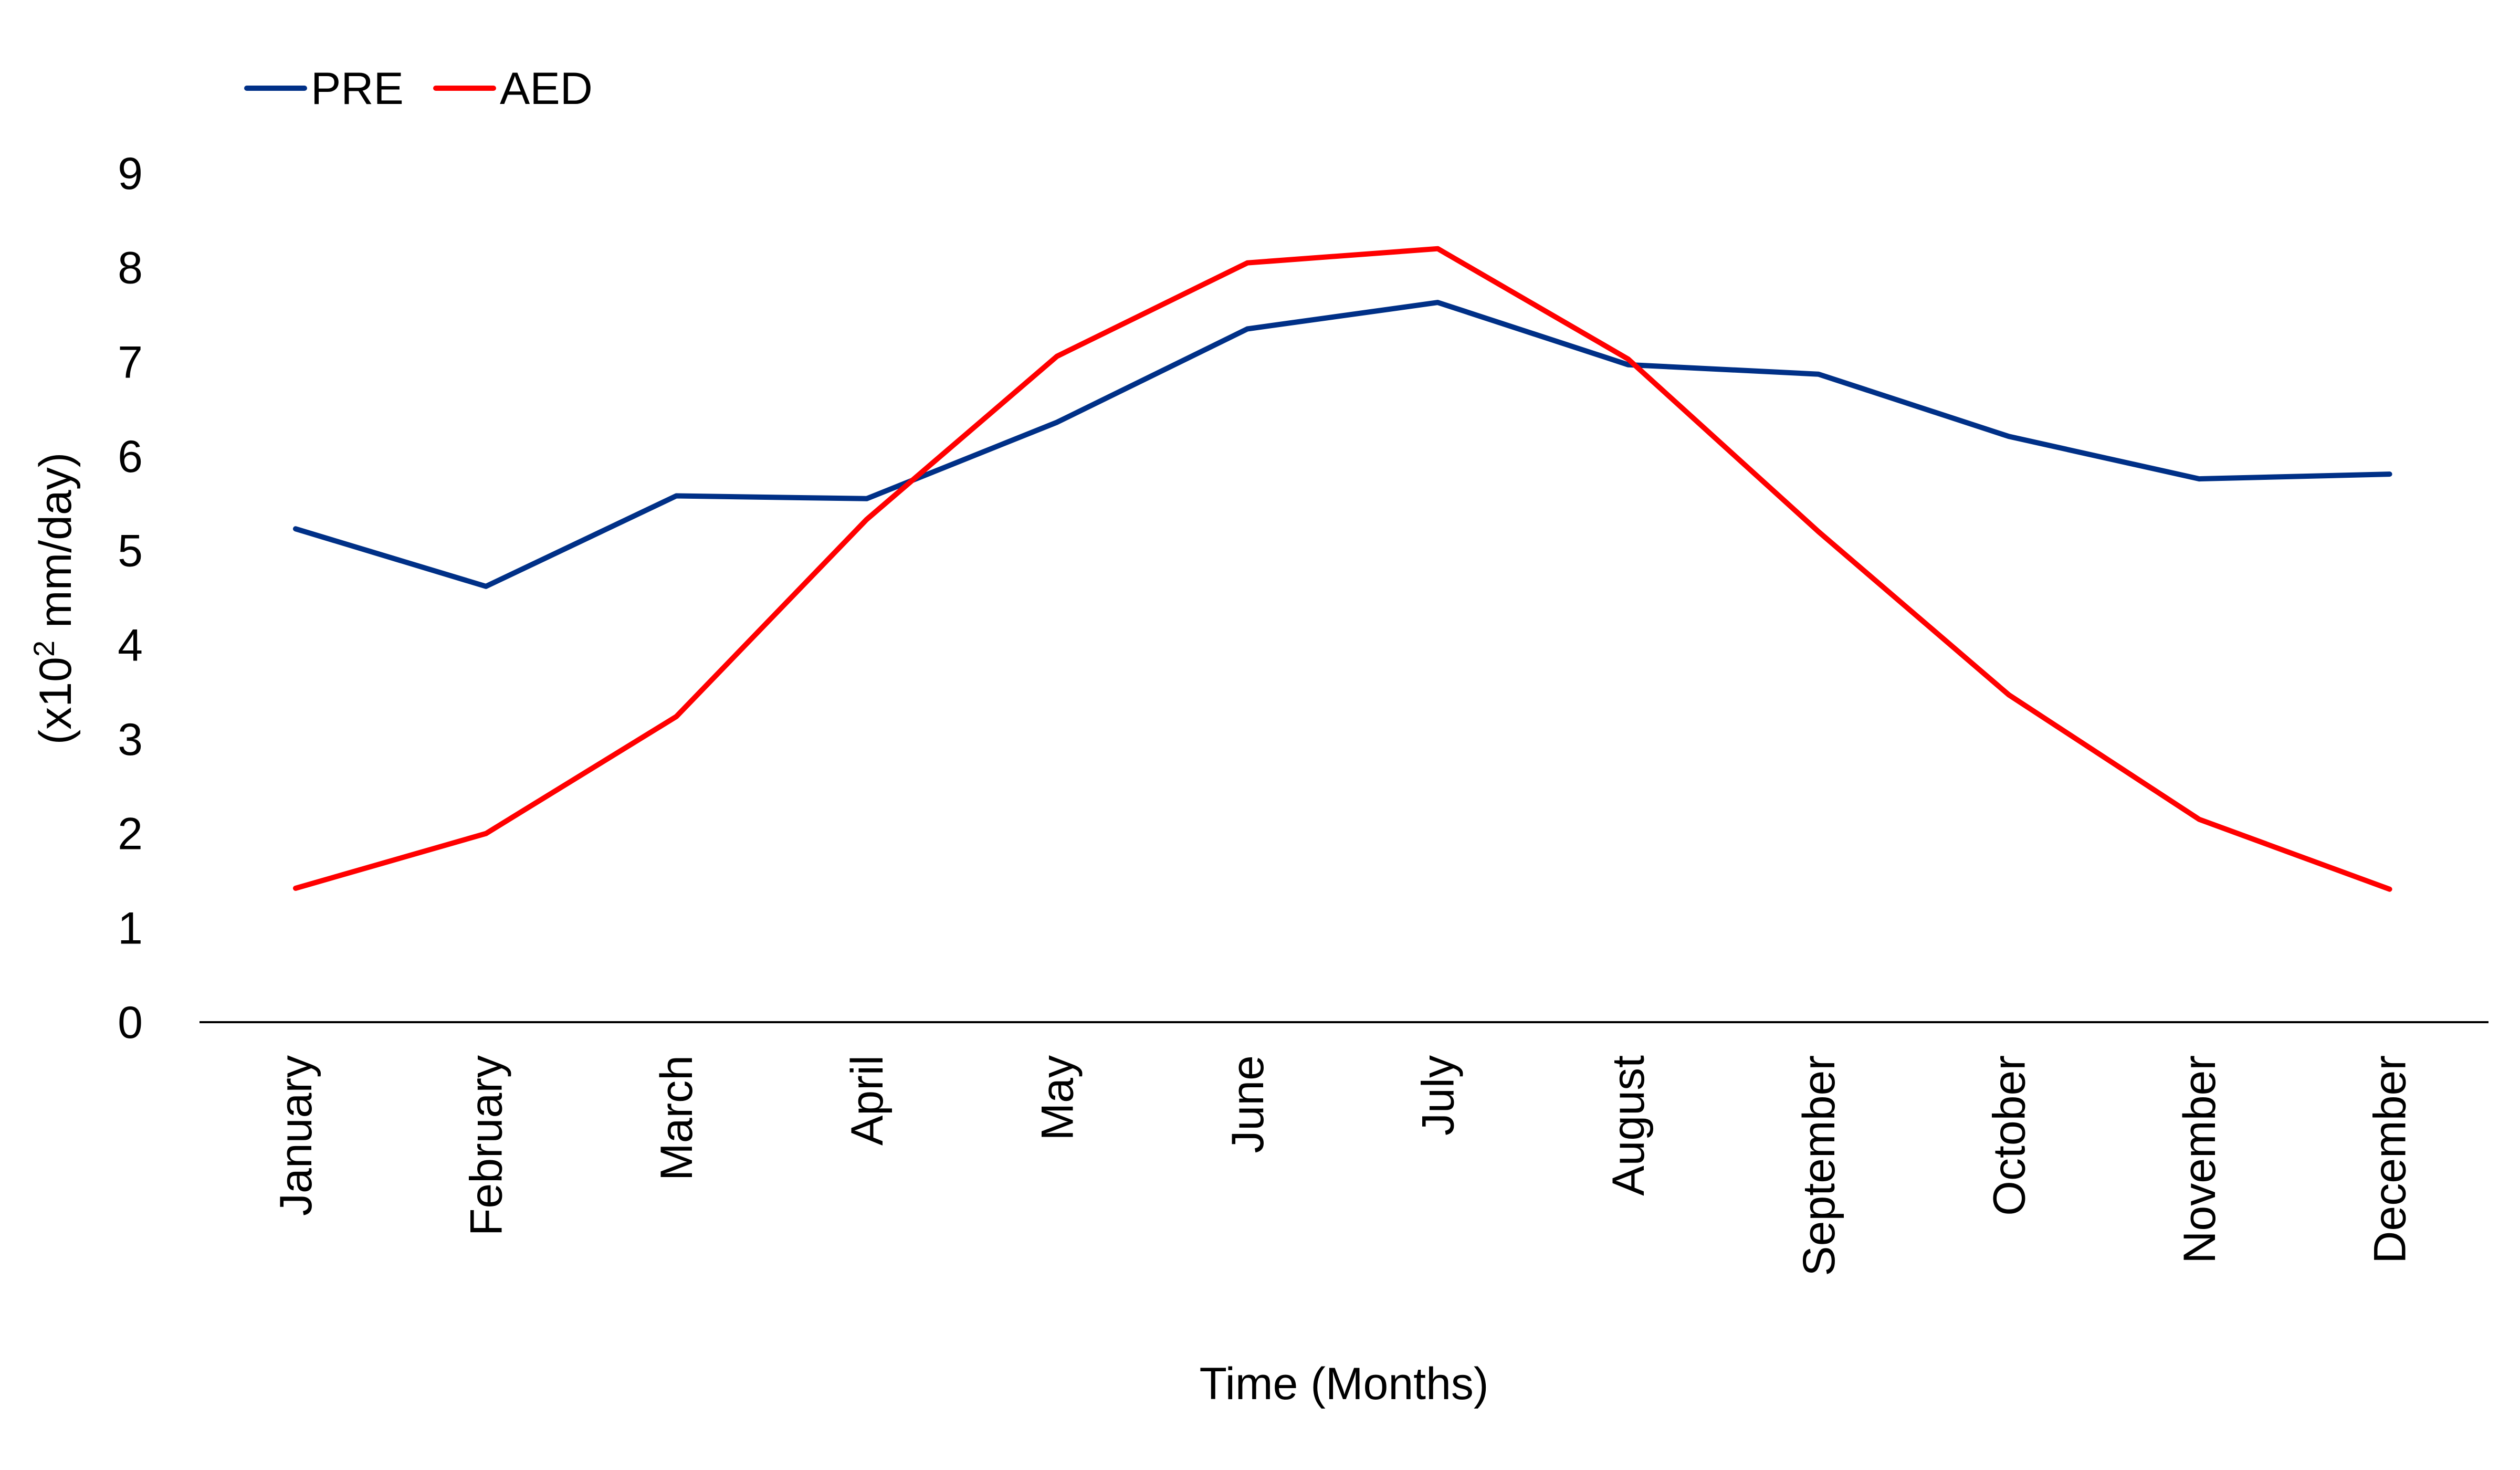 The image size is (2520, 1470). What do you see at coordinates (677, 1118) in the screenshot?
I see `x-tick-label: March` at bounding box center [677, 1118].